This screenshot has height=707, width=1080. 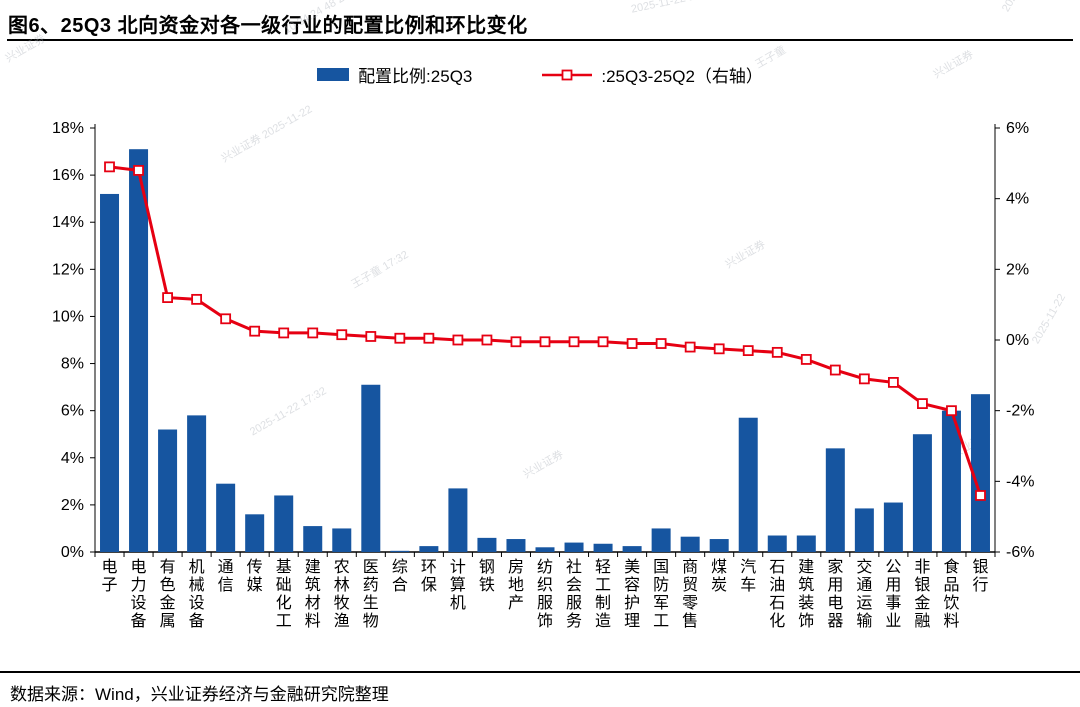 What do you see at coordinates (415, 76) in the screenshot?
I see `bar-series-label: 配置比例:25Q3` at bounding box center [415, 76].